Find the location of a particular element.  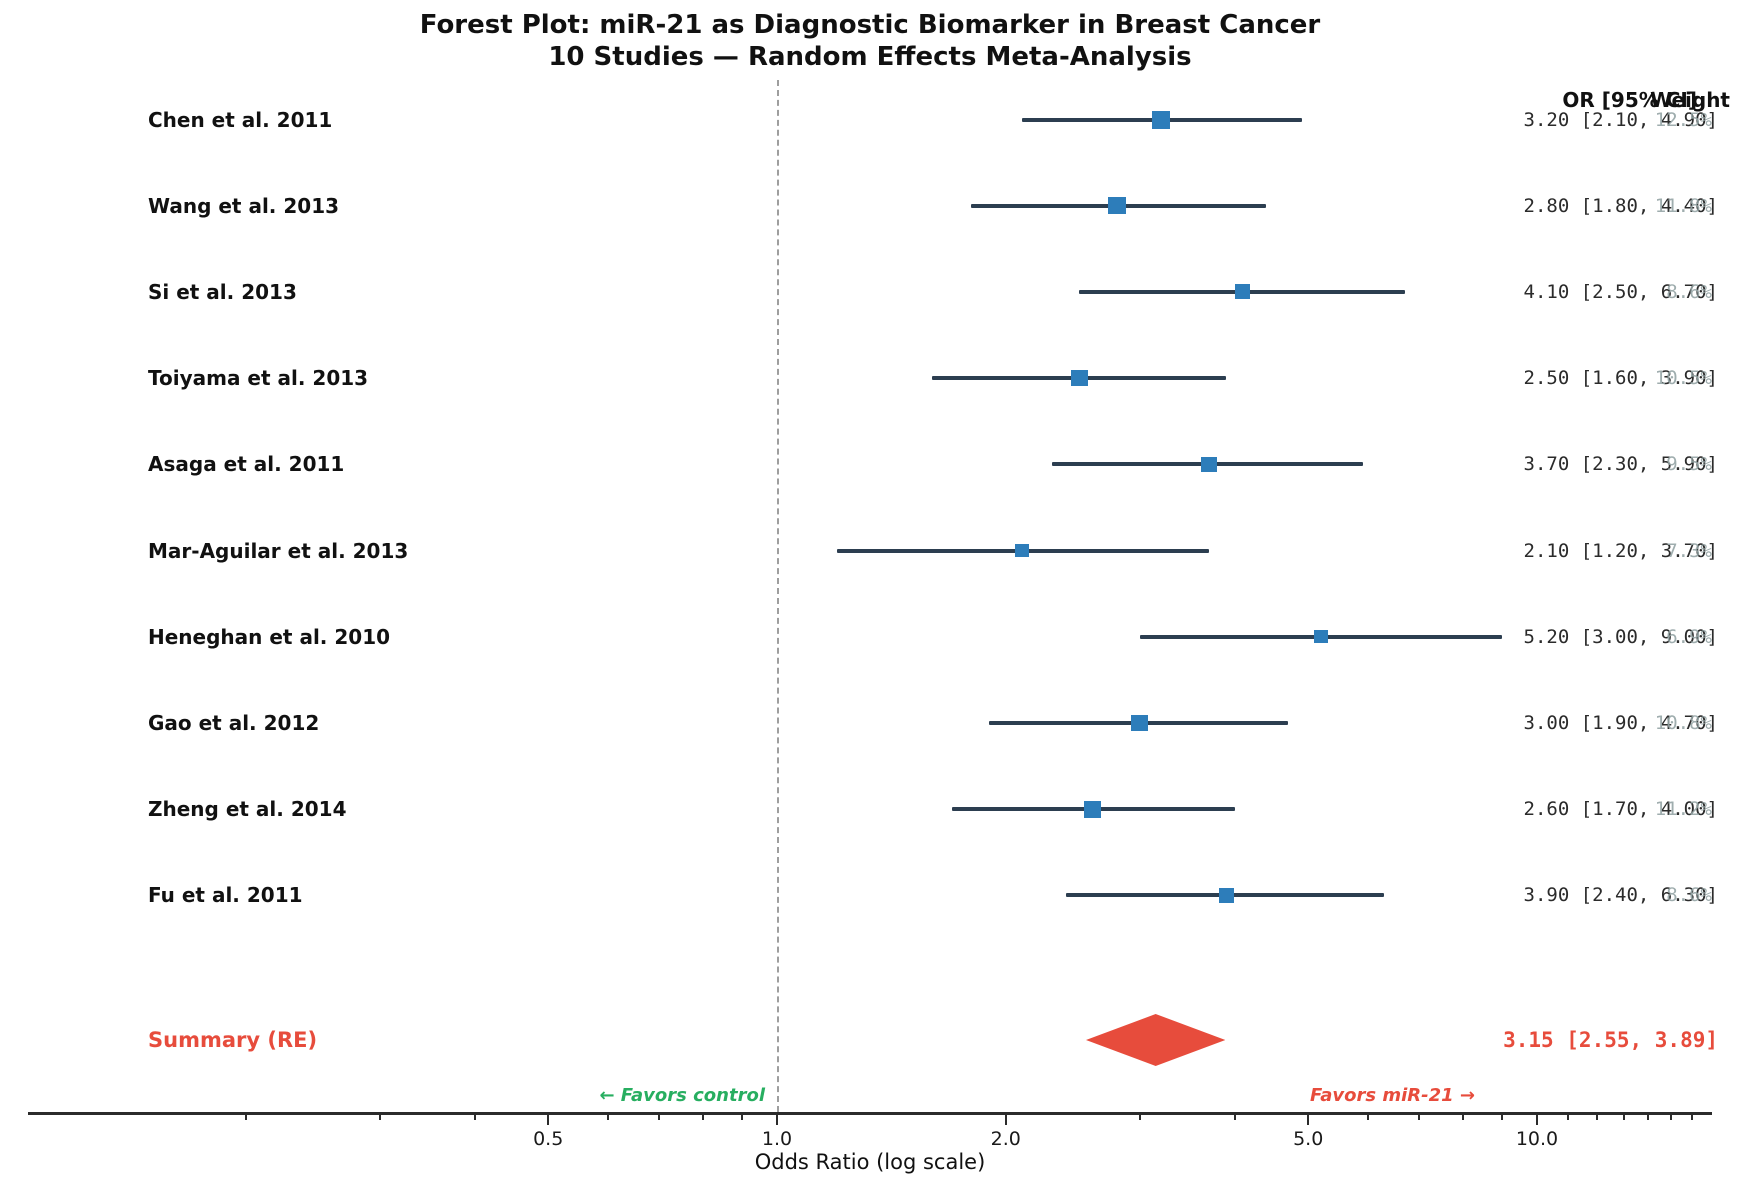

or-ci-value: 3.90 [2.40, 6.30] is located at coordinates (1620, 895).